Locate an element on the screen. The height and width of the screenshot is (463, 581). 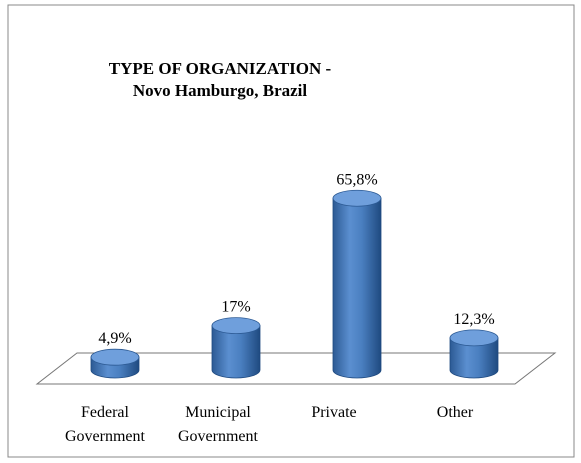
value-label: 4,9% is located at coordinates (114, 338).